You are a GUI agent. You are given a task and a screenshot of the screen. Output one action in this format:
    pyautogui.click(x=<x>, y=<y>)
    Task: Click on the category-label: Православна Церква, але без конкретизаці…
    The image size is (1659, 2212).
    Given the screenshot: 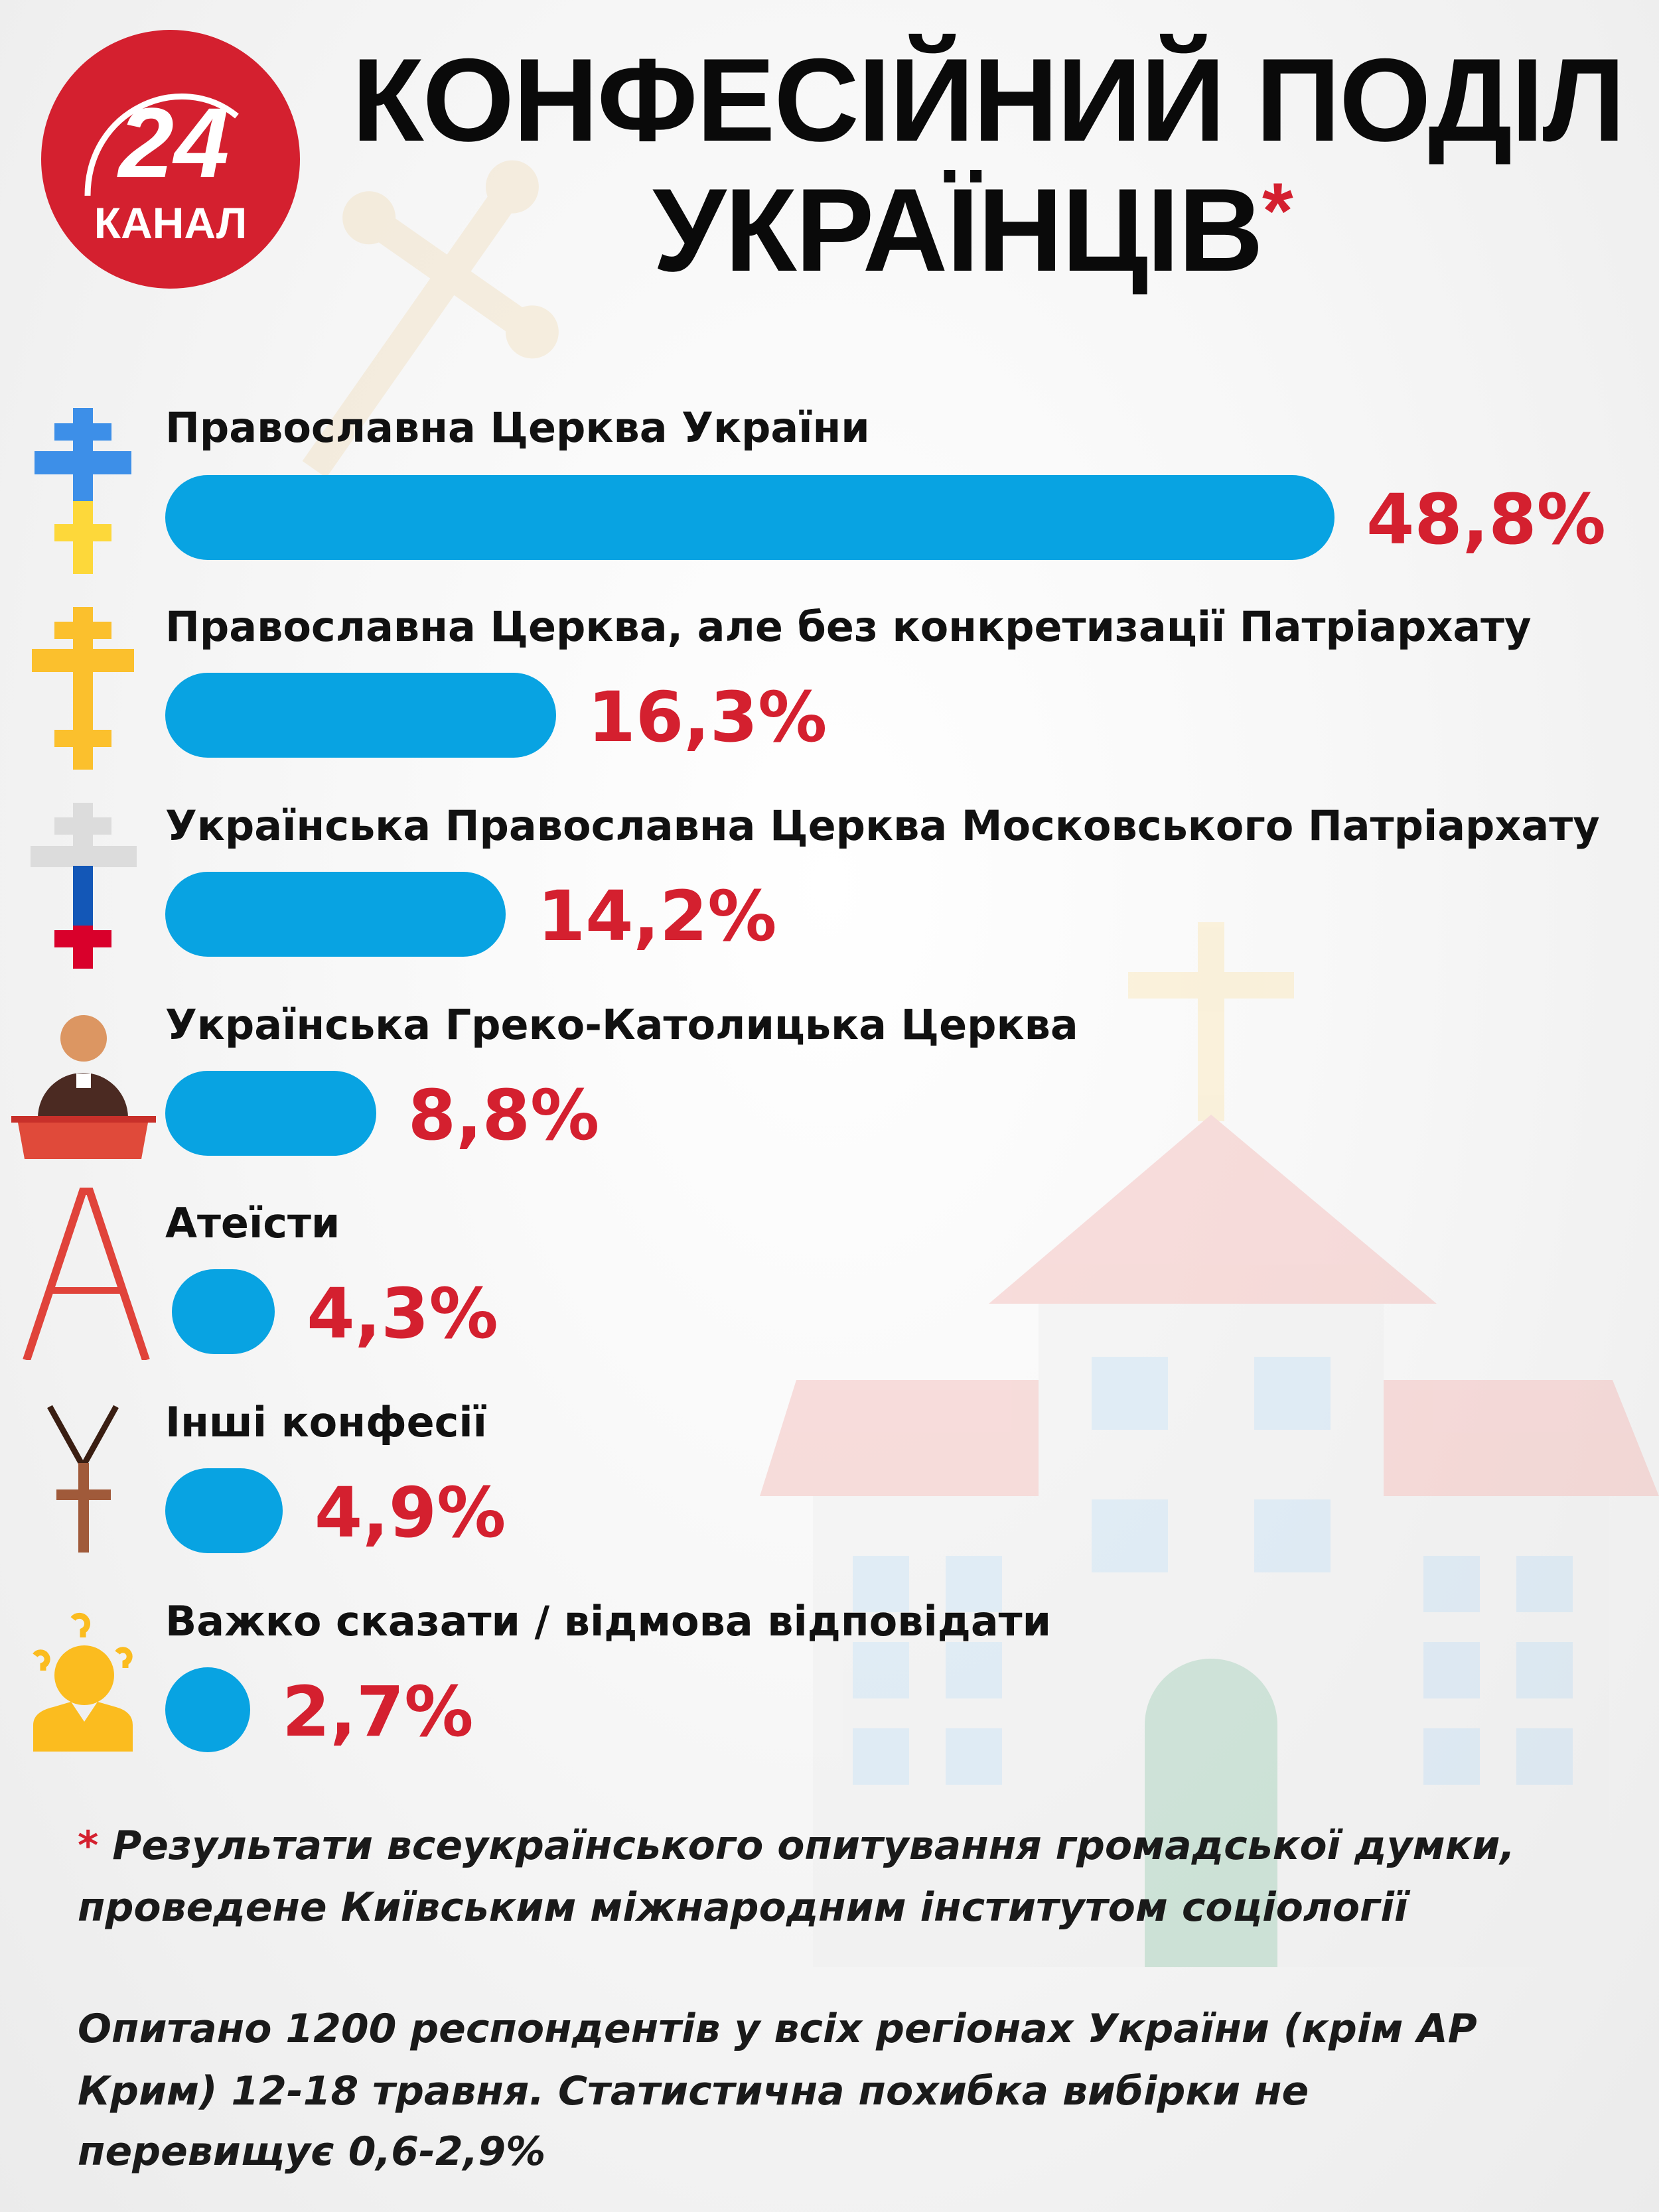 What is the action you would take?
    pyautogui.click(x=848, y=626)
    